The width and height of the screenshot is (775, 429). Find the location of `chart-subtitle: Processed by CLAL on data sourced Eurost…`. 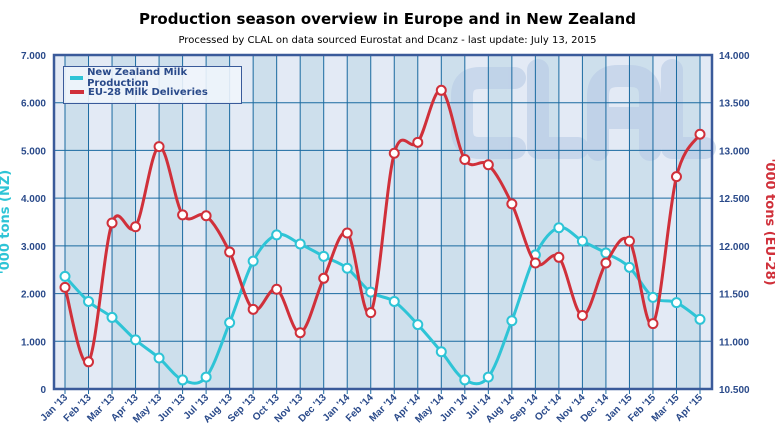

chart-subtitle: Processed by CLAL on data sourced Eurost… is located at coordinates (387, 40).